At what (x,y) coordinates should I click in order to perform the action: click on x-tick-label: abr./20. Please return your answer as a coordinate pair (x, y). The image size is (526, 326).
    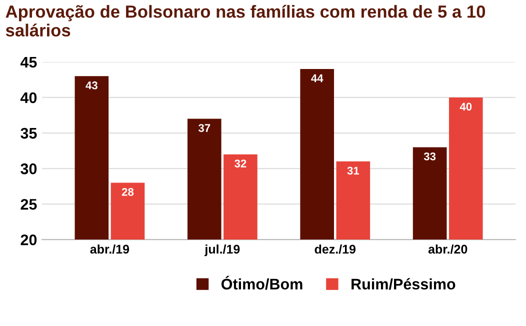
    Looking at the image, I should click on (448, 249).